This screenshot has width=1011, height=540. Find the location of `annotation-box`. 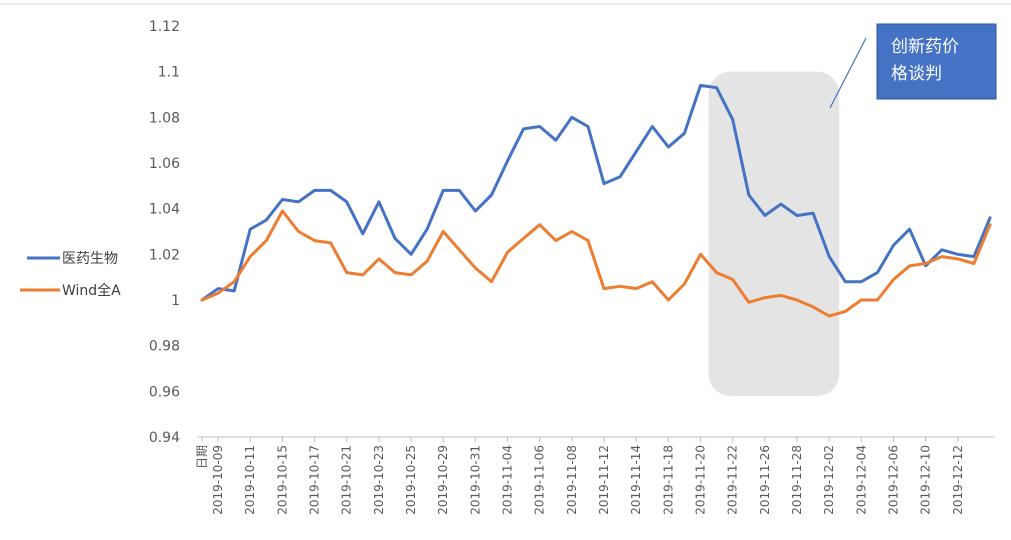

annotation-box is located at coordinates (936, 61).